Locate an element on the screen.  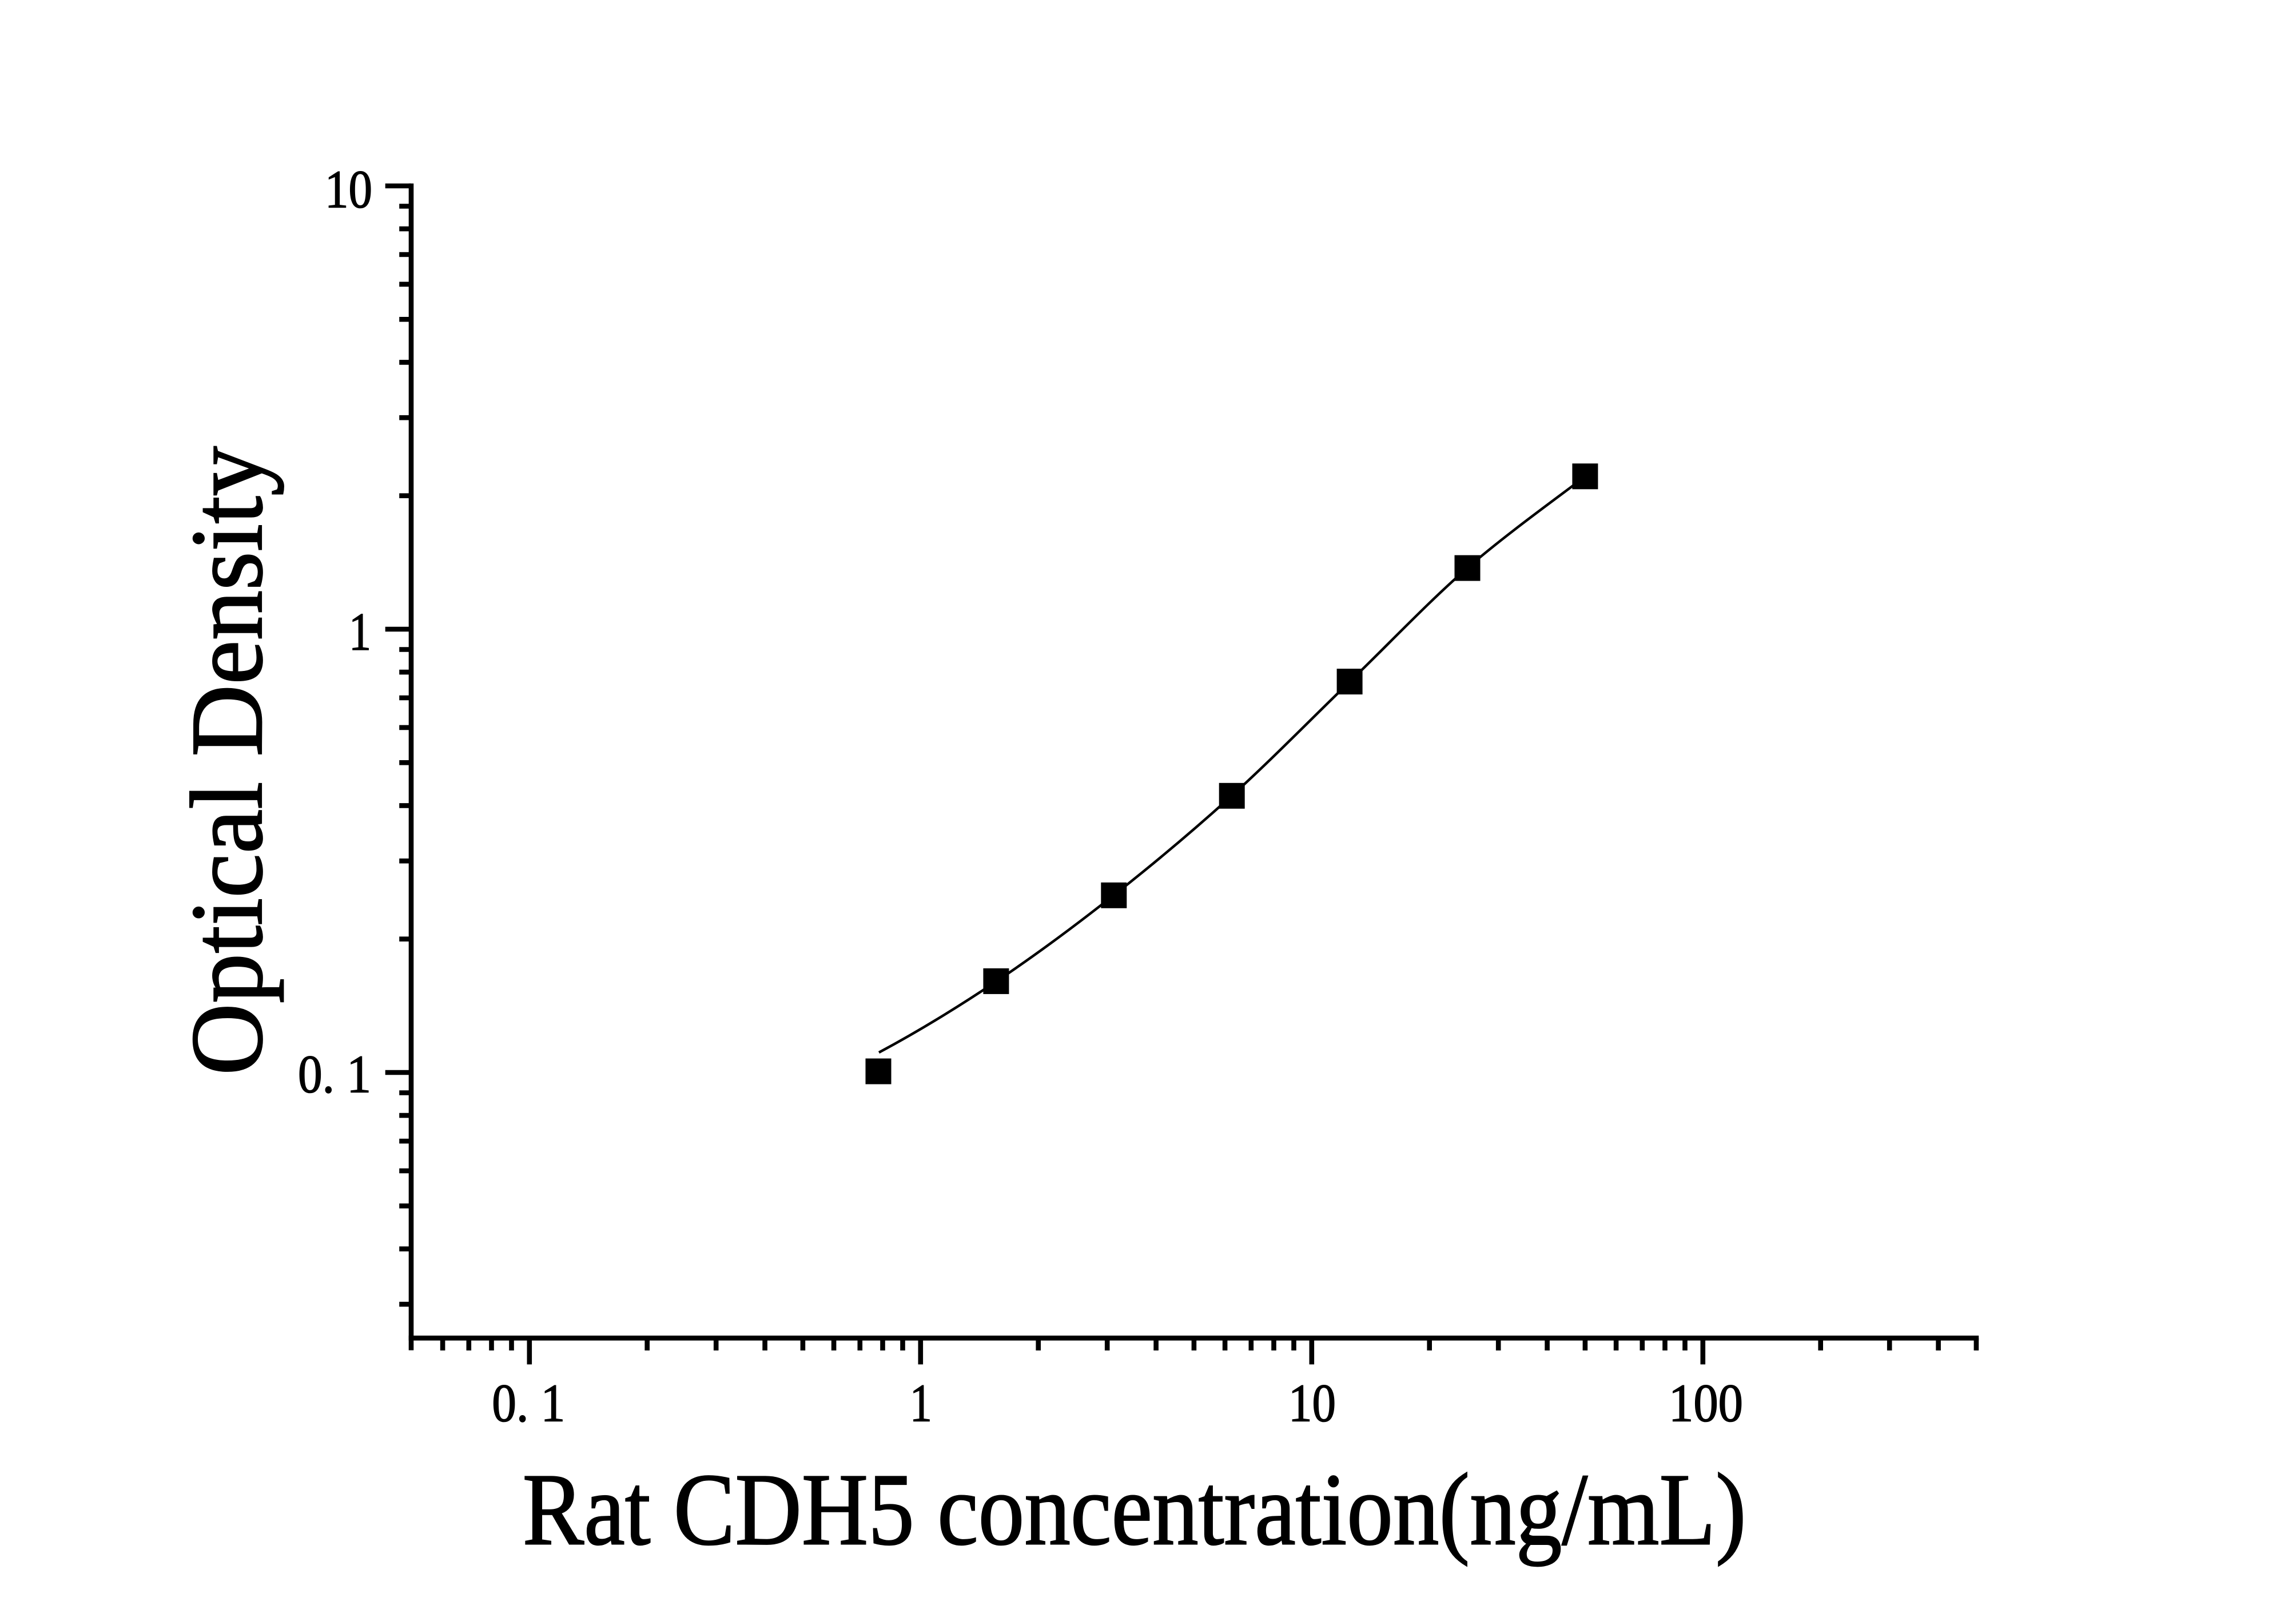
svg-text: Rat CDH5 concentration(ng/mL) is located at coordinates (1134, 1509).